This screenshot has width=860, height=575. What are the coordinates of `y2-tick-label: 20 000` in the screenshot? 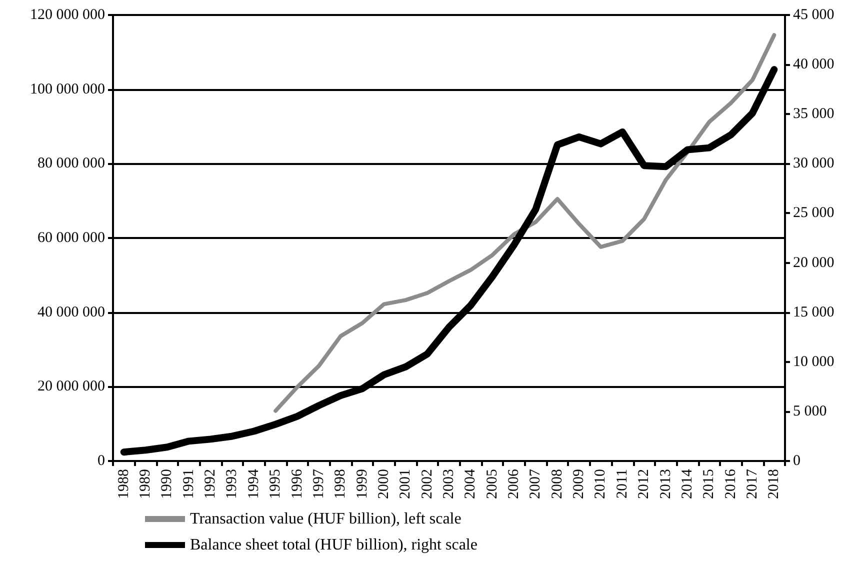 It's located at (813, 262).